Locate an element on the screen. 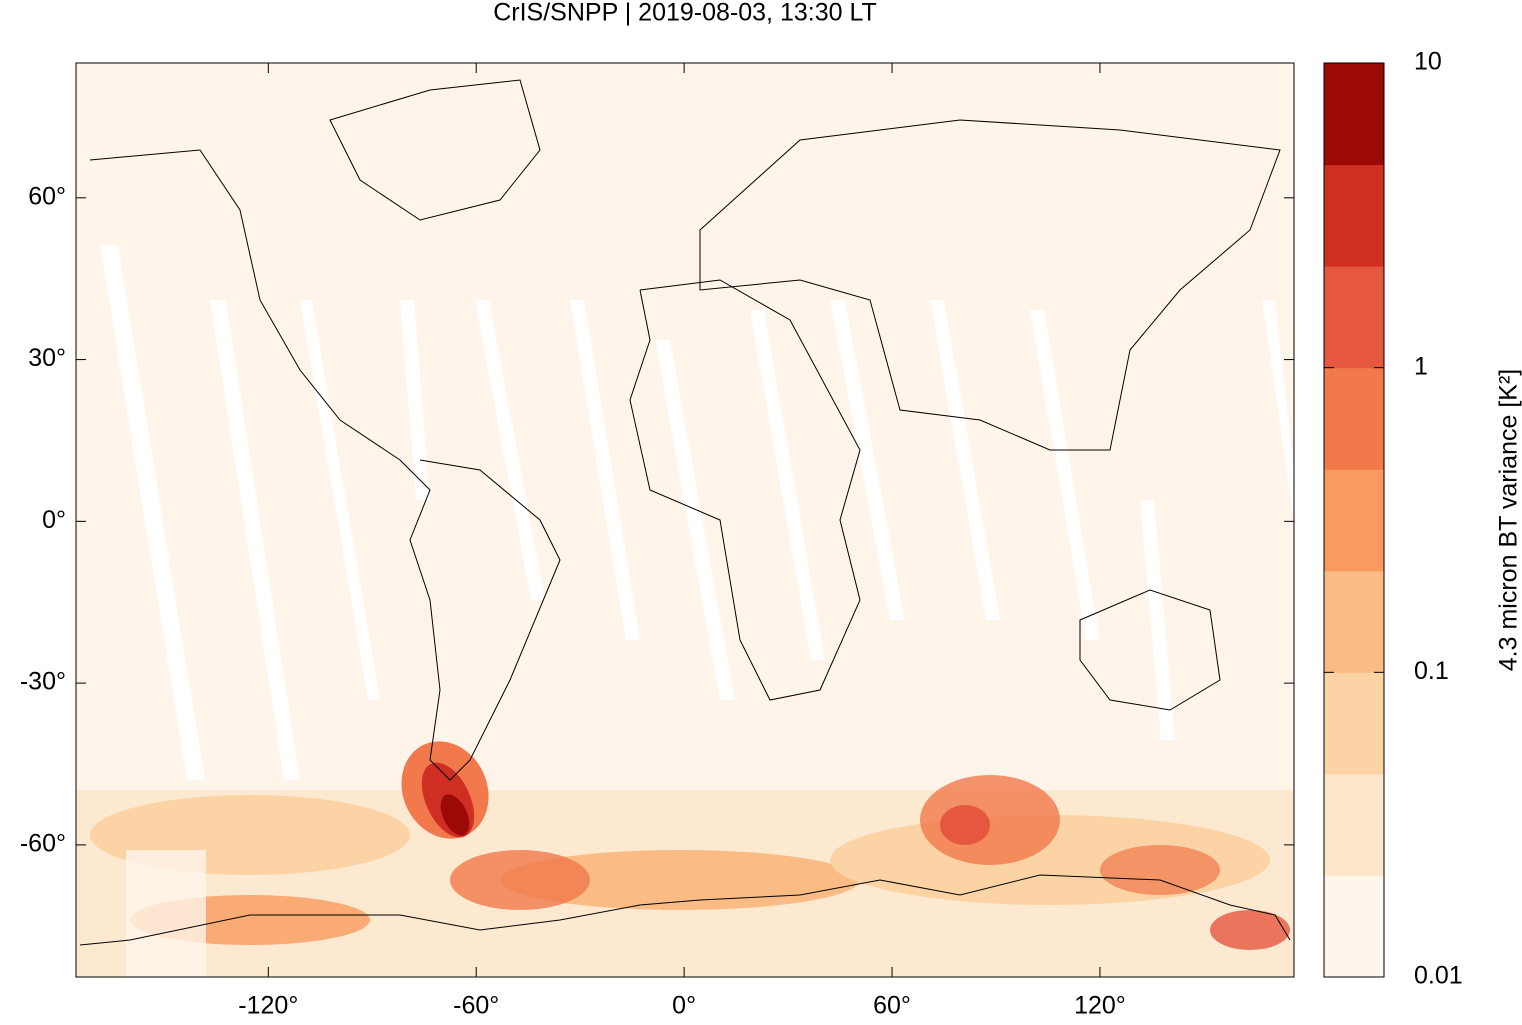 This screenshot has height=1025, width=1522. x-tick-label: -120° is located at coordinates (268, 1006).